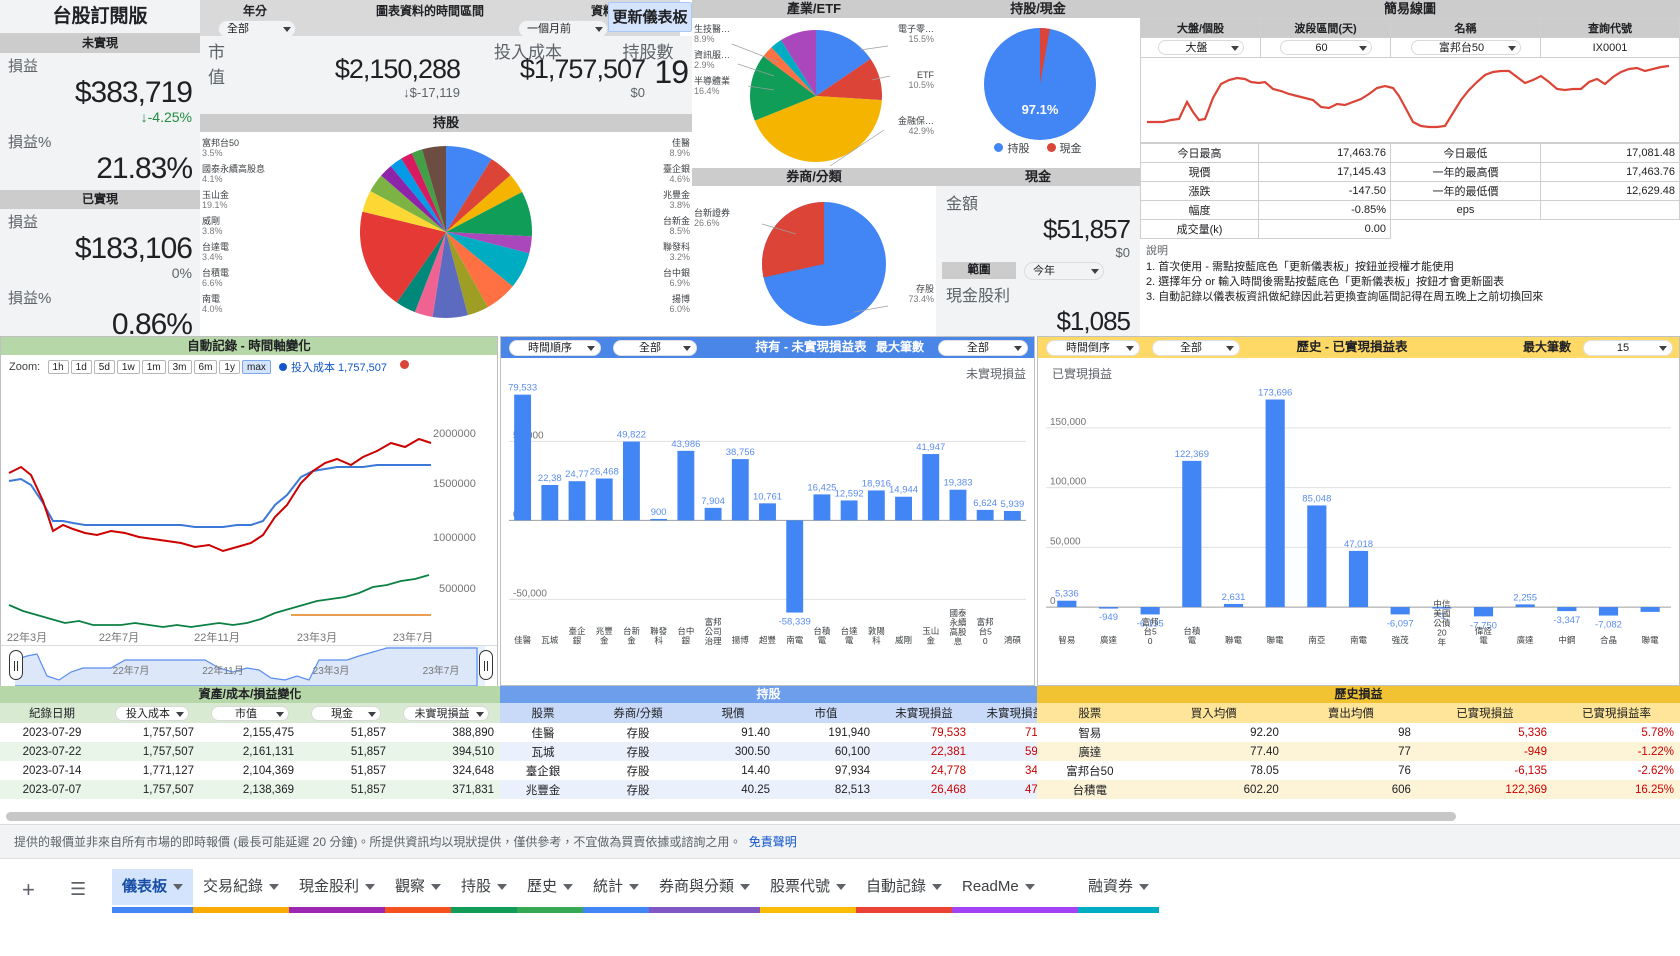 Image resolution: width=1680 pixels, height=956 pixels. I want to click on table-cell: 82,513, so click(852, 789).